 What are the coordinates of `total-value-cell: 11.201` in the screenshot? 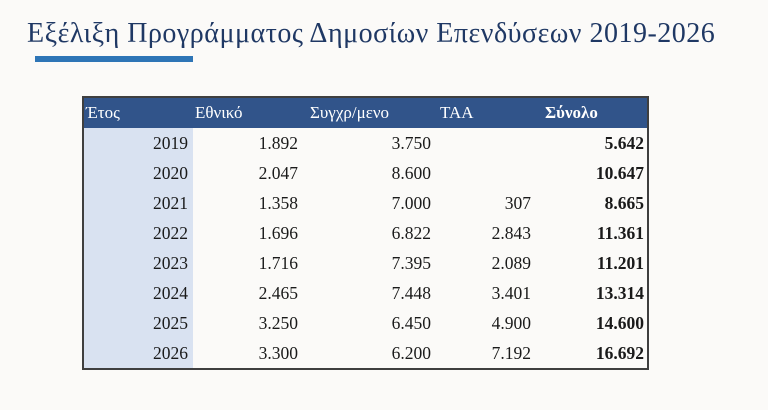 It's located at (620, 262).